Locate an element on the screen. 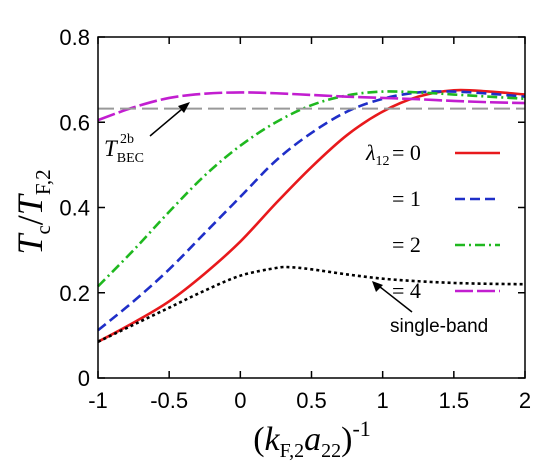 This screenshot has height=470, width=550. legend: λ12 = 0 = 1 = 2 = 4 is located at coordinates (432, 221).